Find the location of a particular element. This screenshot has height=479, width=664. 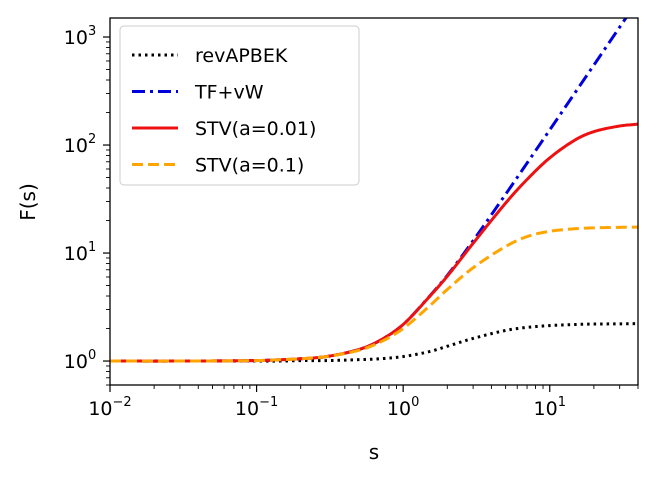

legend: revAPBEK TF+vW STV(a=0.01) STV(a=0.1) is located at coordinates (239, 105).